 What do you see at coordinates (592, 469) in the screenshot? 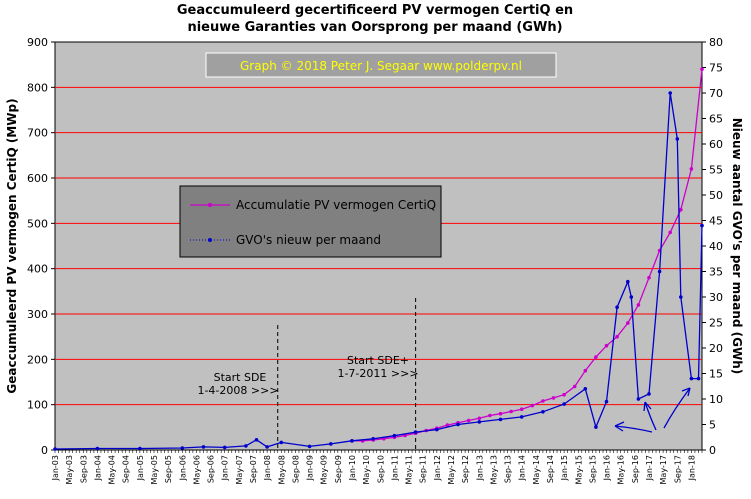
I see `x-tick-label: Sep-15` at bounding box center [592, 469].